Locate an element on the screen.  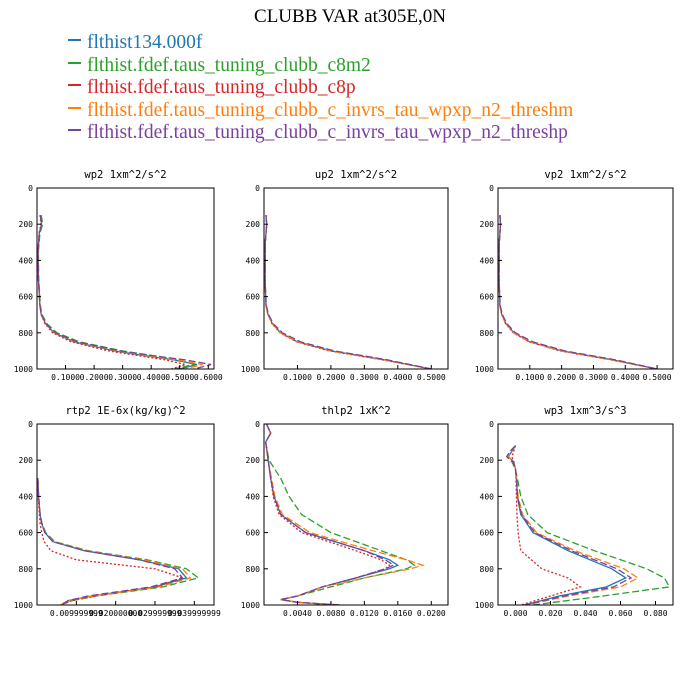
legend-item: flthist.fdef.taus_tuning_clubb_c8m2 is located at coordinates (320, 66).